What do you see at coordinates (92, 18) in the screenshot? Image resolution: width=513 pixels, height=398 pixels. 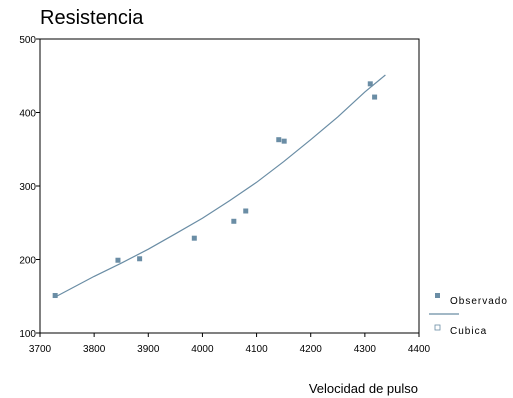 I see `chart-title: Resistencia` at bounding box center [92, 18].